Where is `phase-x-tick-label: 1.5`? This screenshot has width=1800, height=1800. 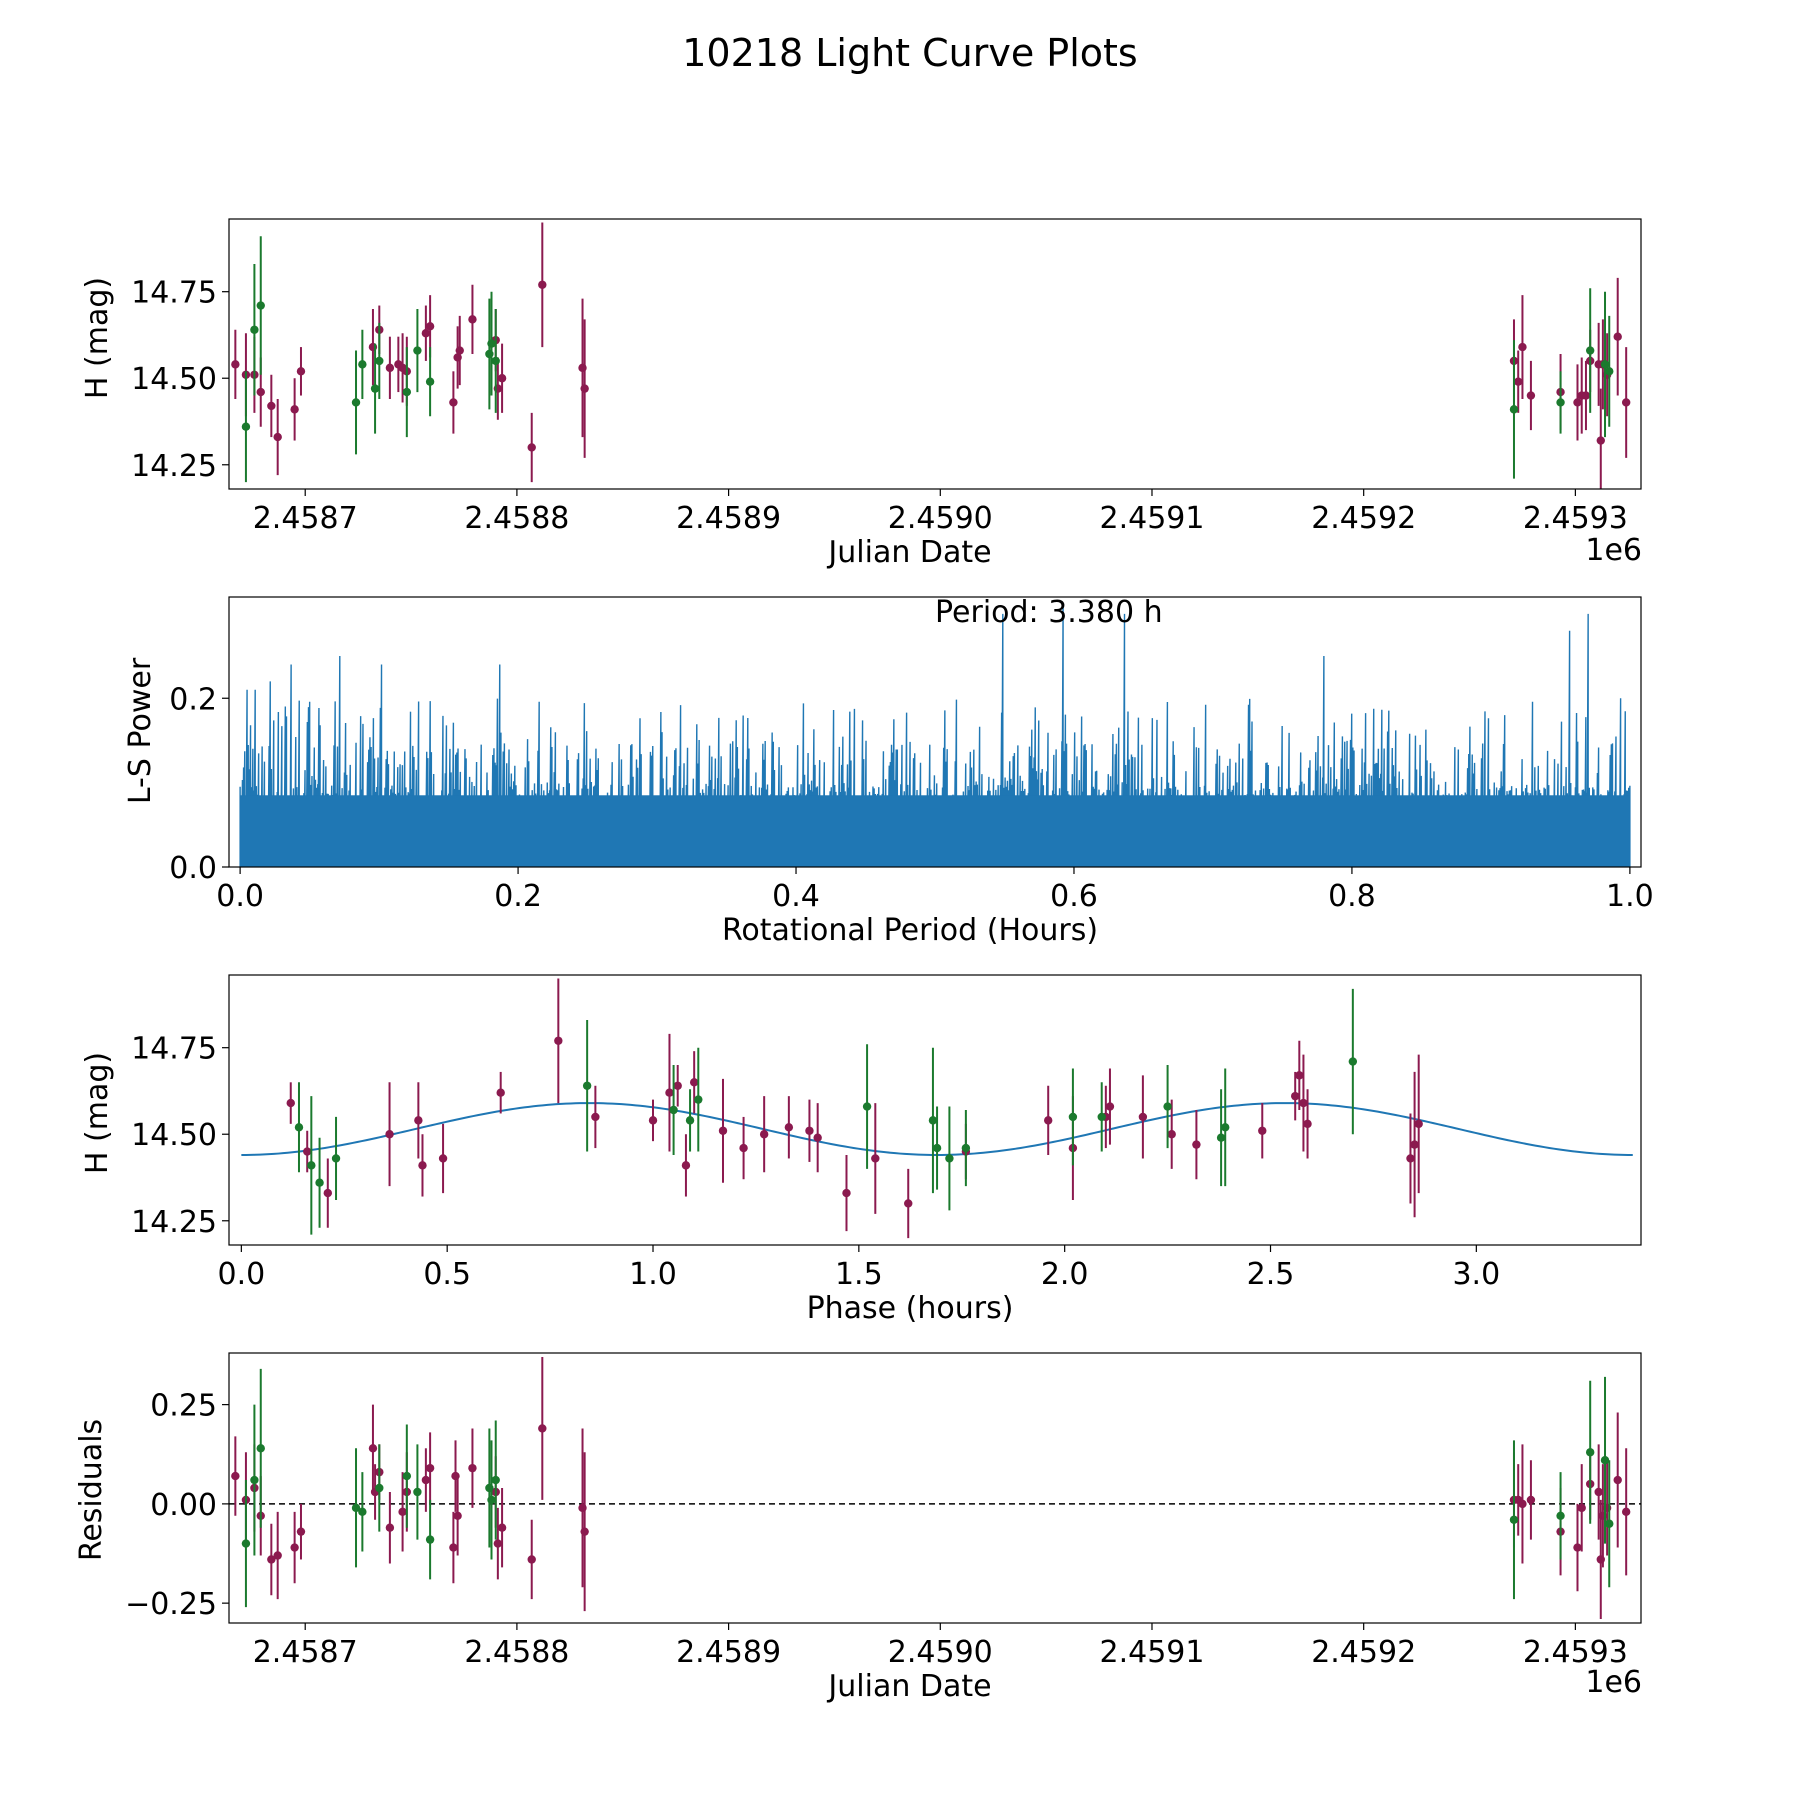 phase-x-tick-label: 1.5 is located at coordinates (859, 1274).